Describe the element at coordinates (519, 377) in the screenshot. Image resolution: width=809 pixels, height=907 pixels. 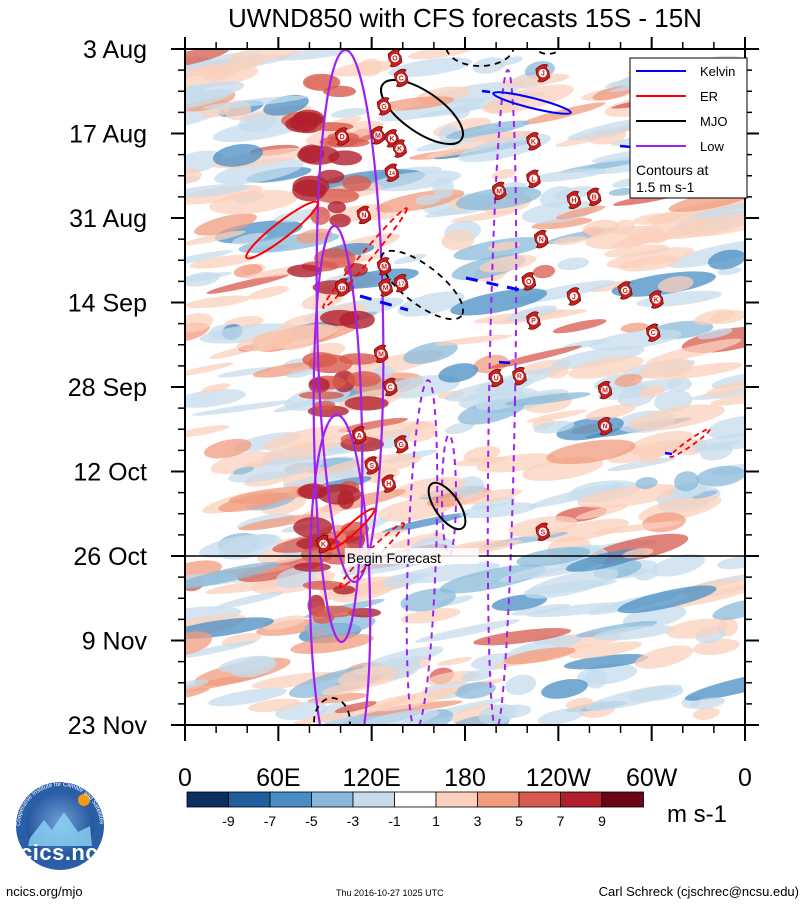
I see `tc-marker-label: R` at that location.